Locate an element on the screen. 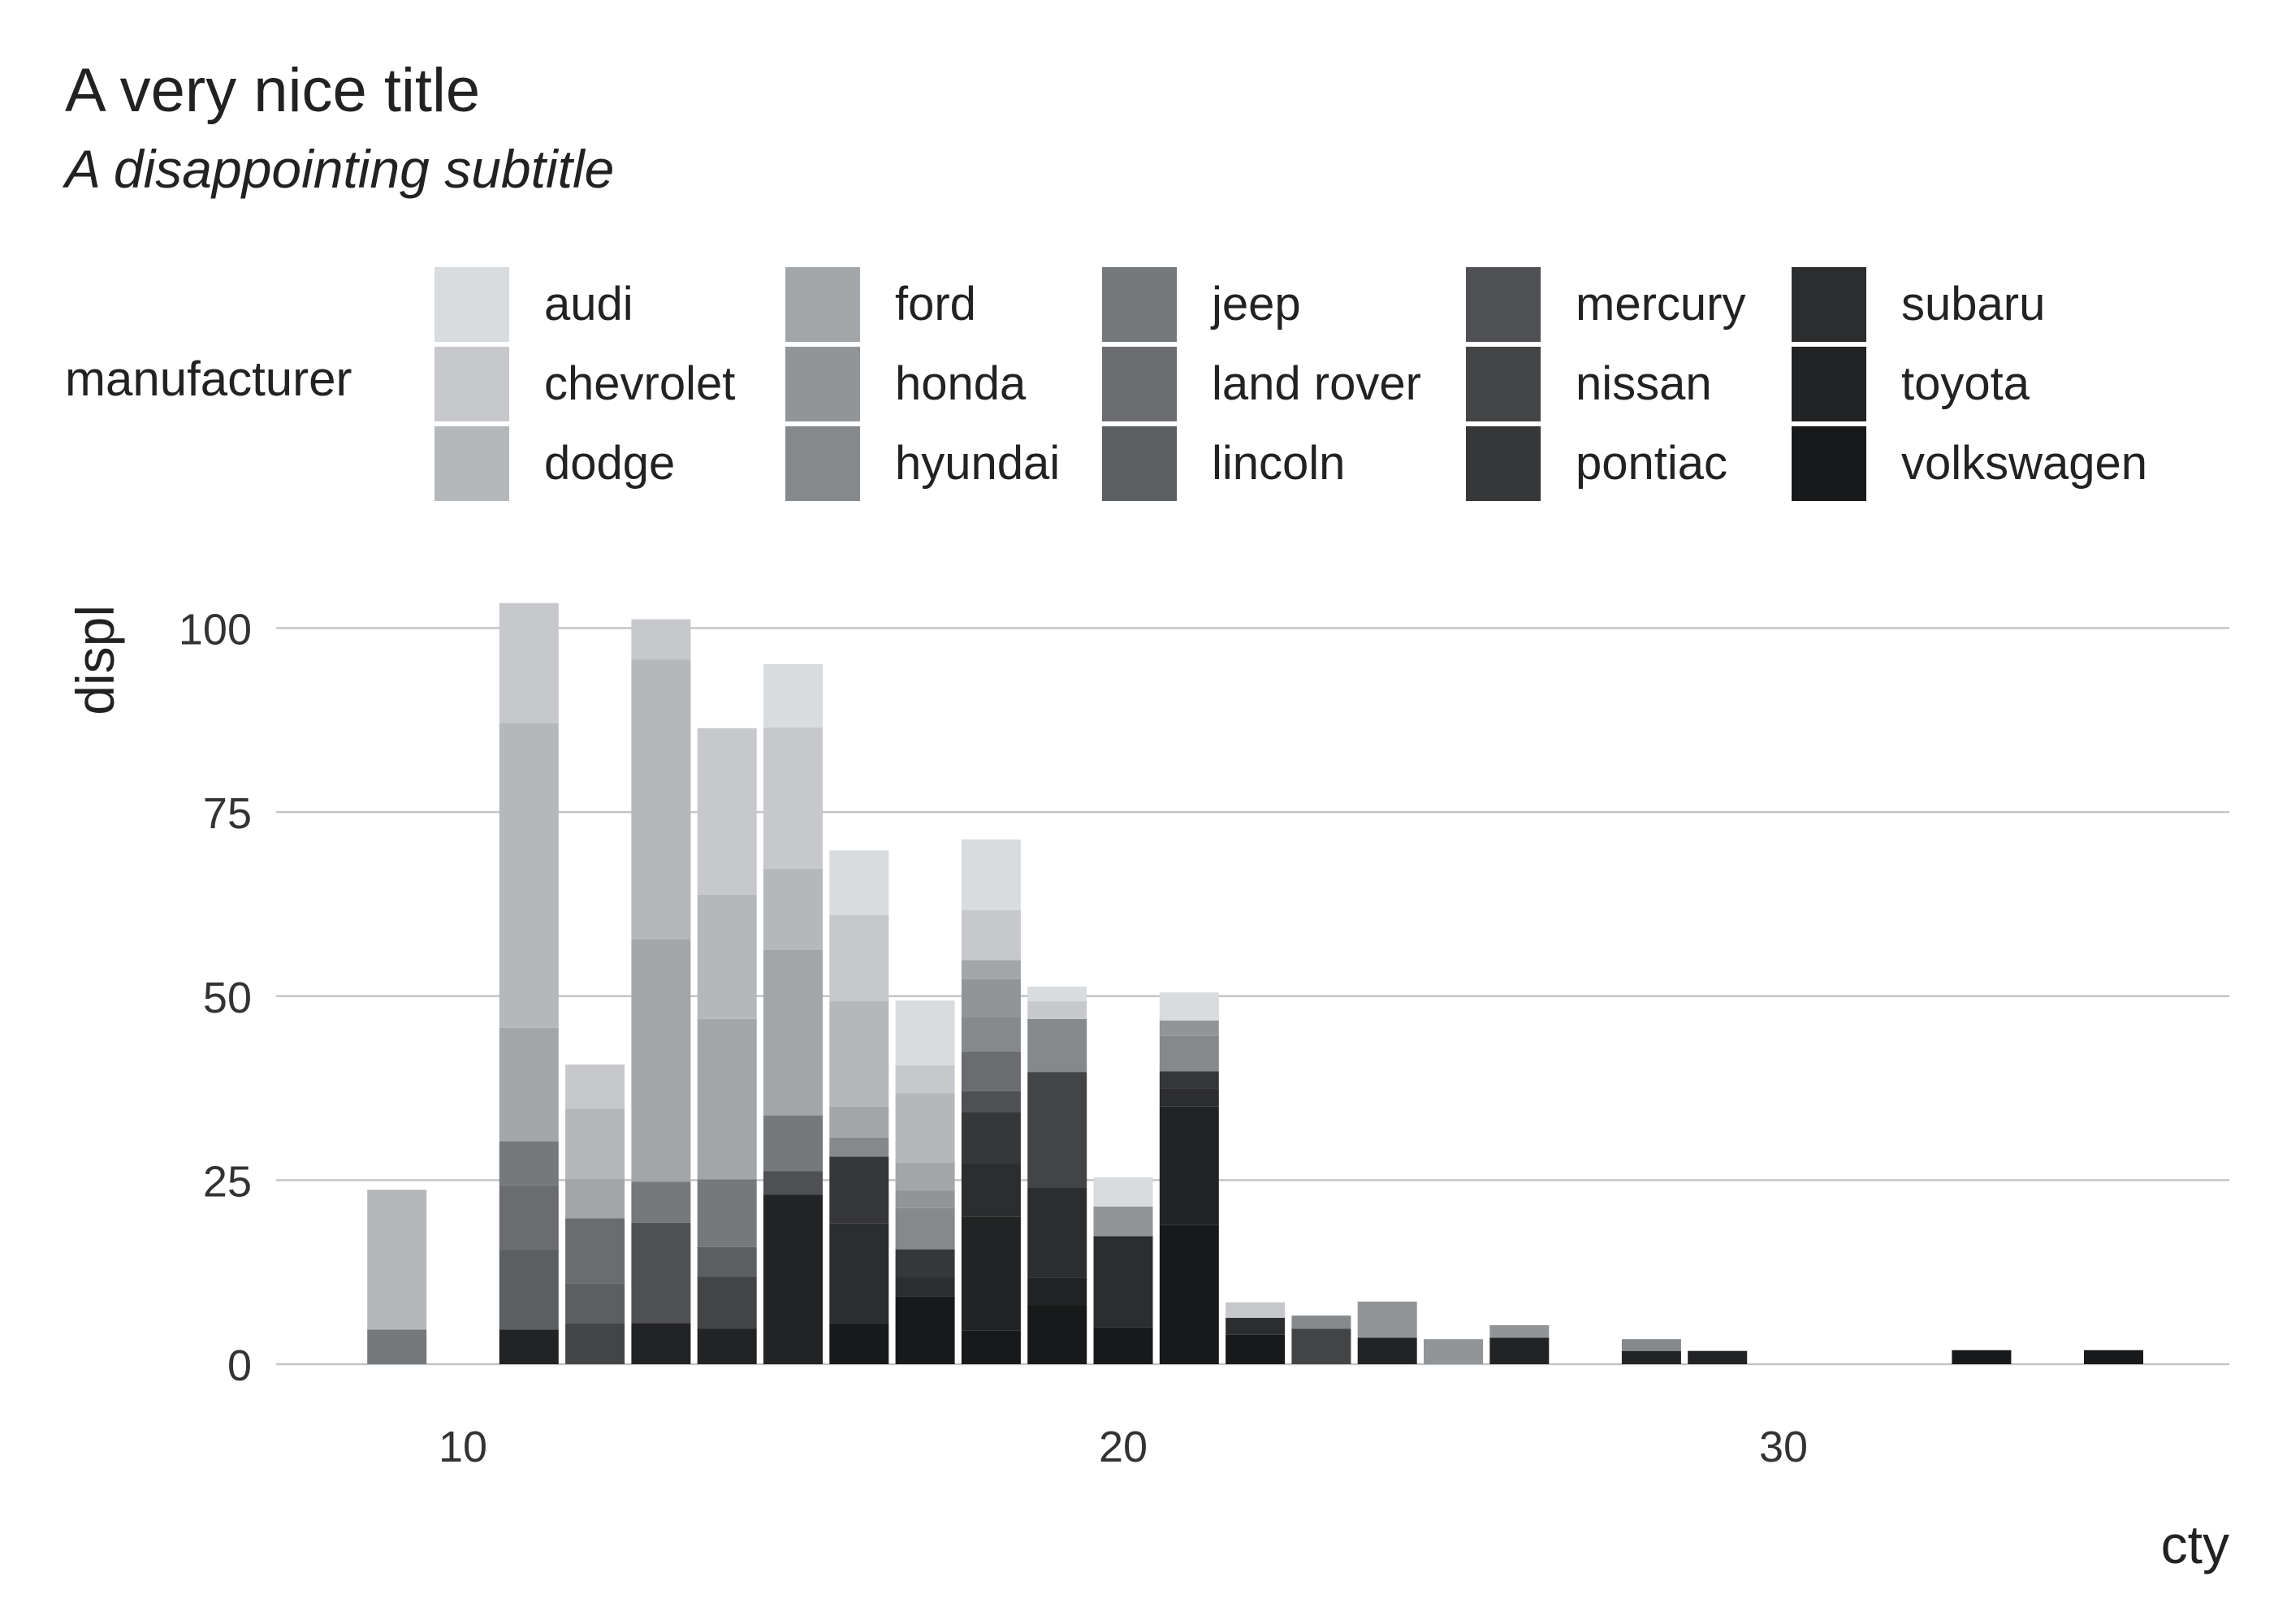 This screenshot has height=1624, width=2274. bar-segment-x21-pontiac is located at coordinates (1189, 1080).